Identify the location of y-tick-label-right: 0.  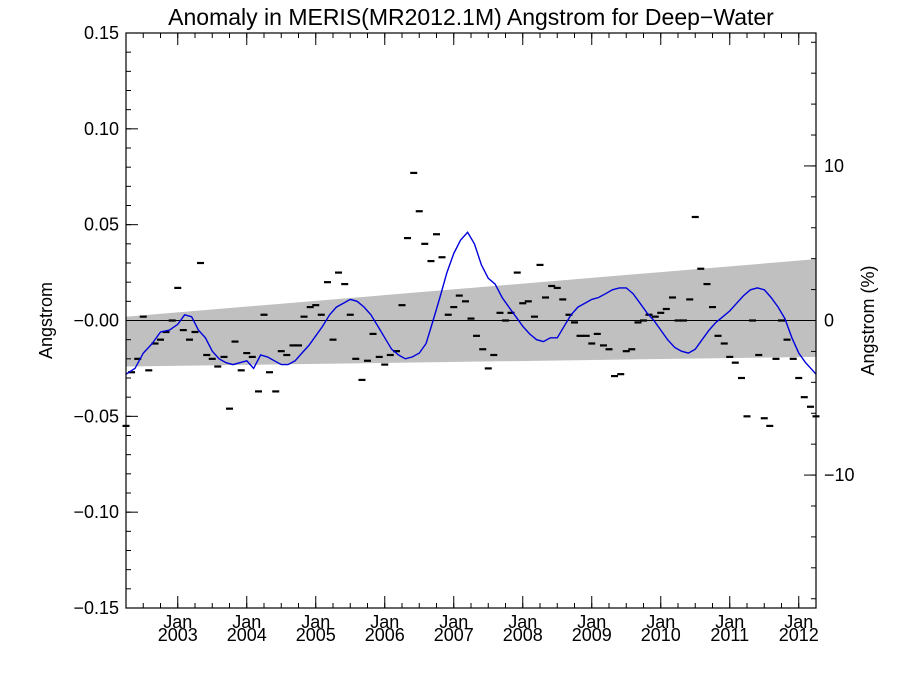
(829, 321).